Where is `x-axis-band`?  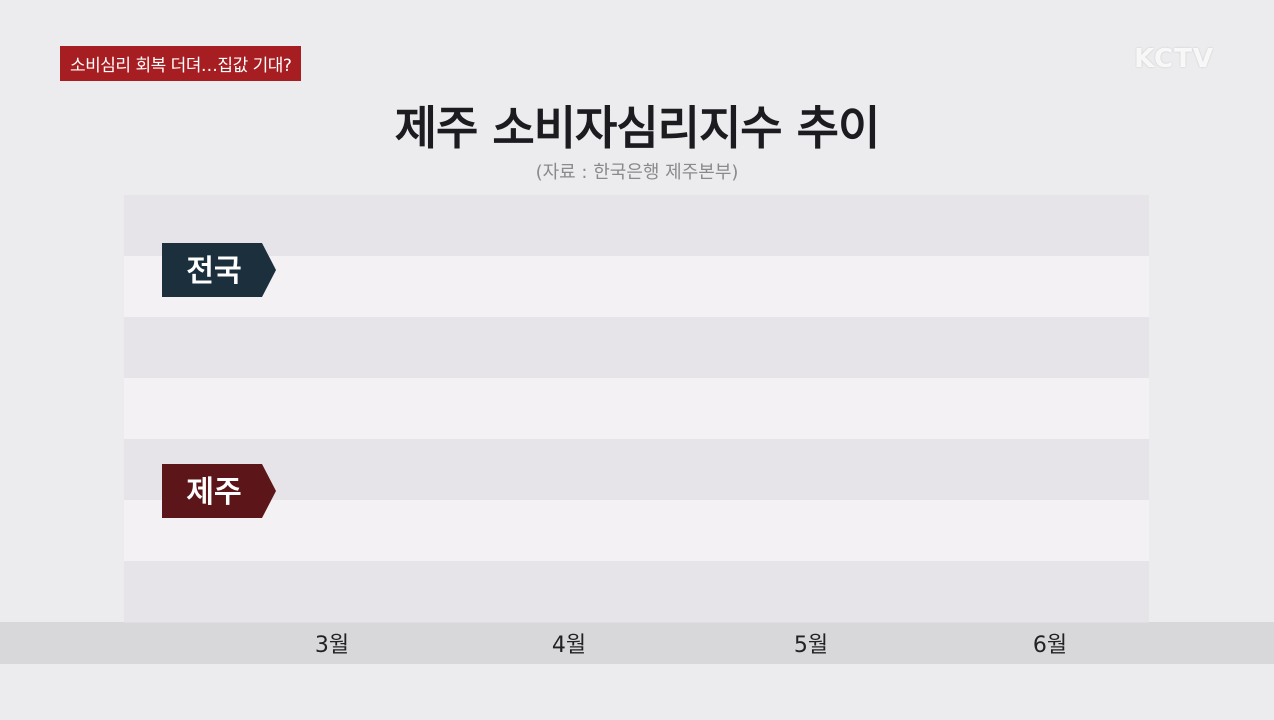
x-axis-band is located at coordinates (637, 643).